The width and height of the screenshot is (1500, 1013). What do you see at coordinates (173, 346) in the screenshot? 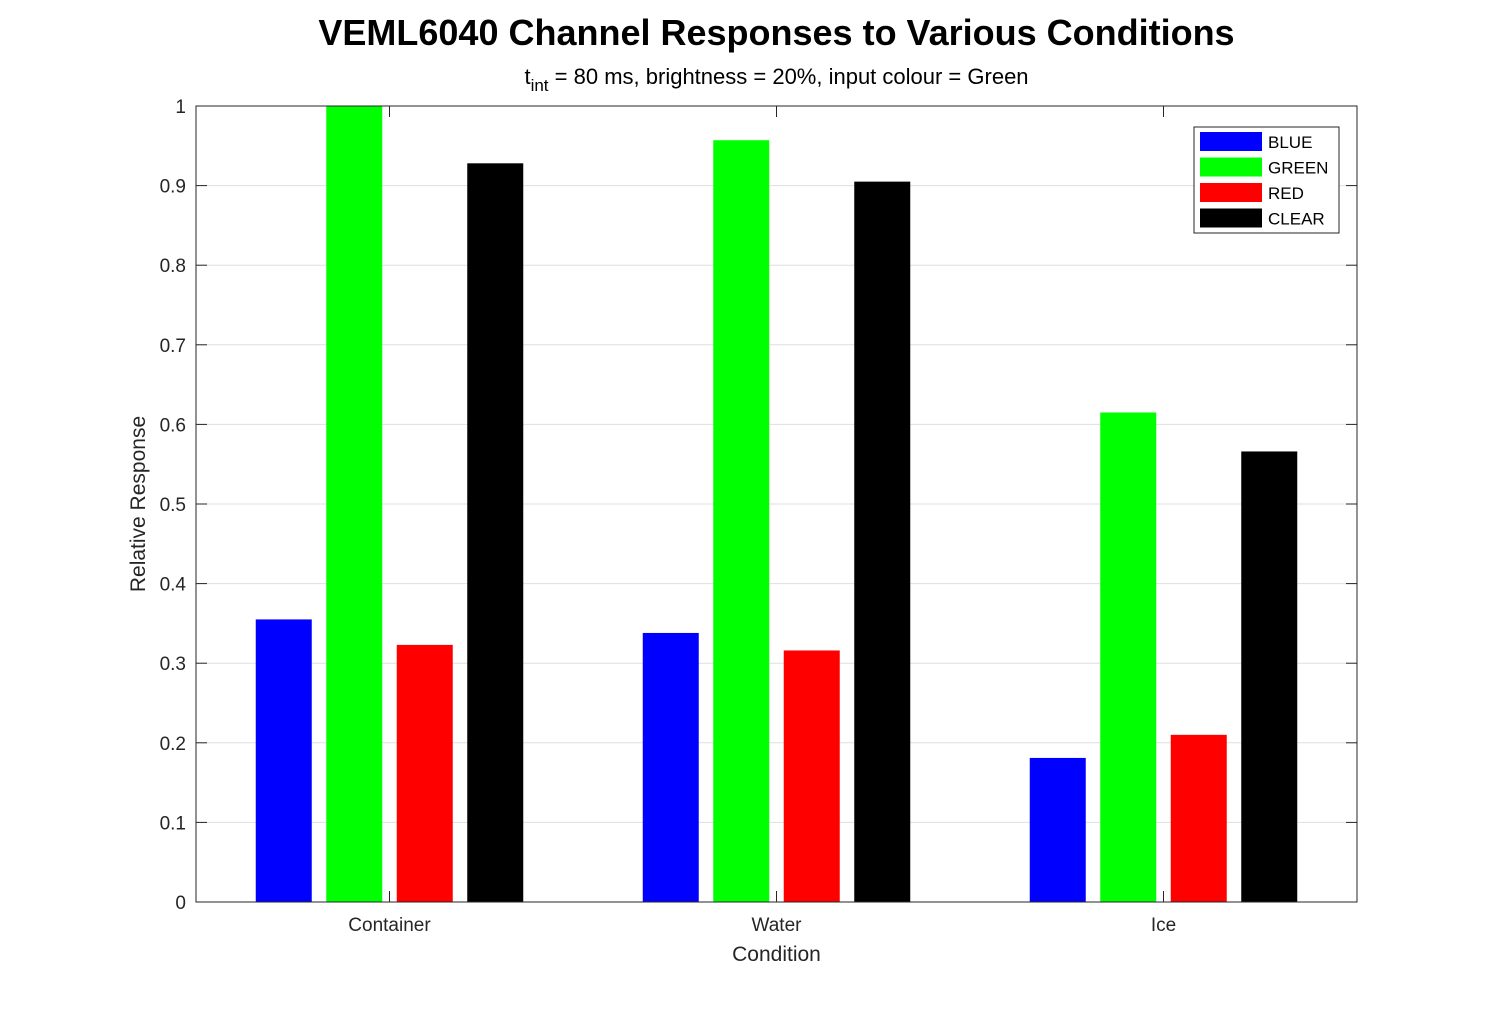
I see `y-tick-label: 0.7` at bounding box center [173, 346].